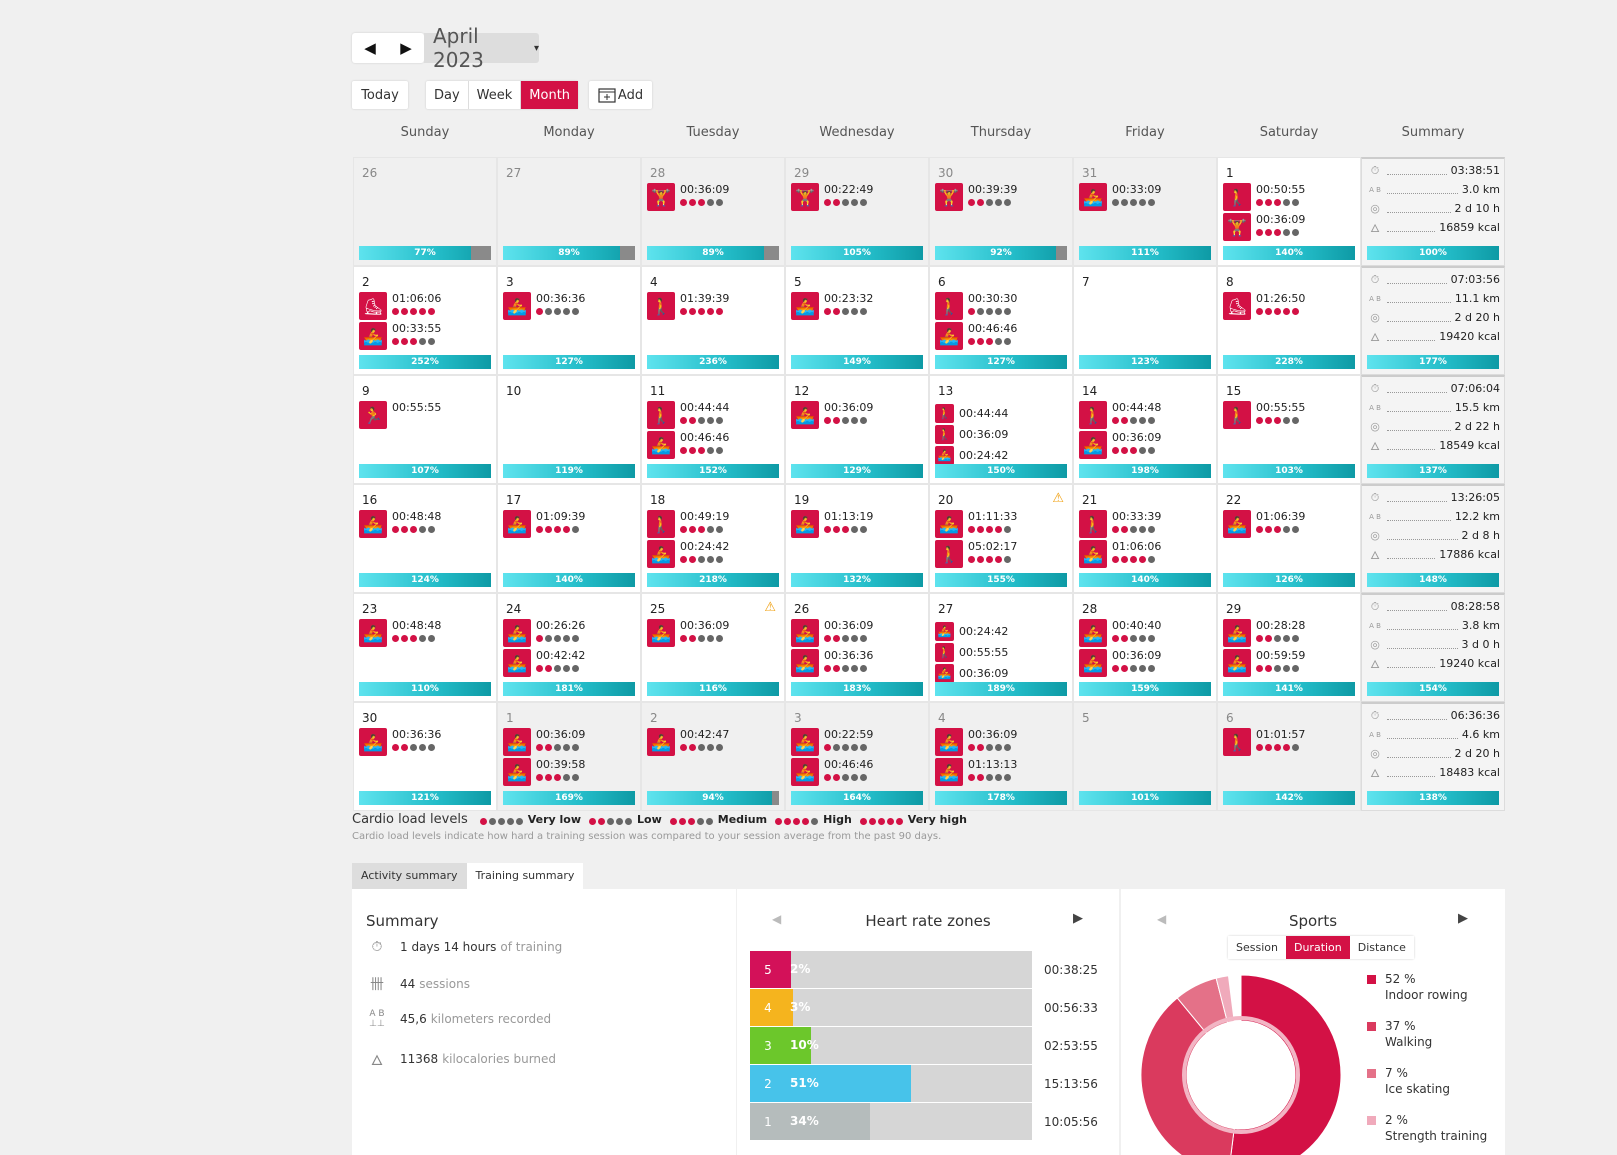 Image resolution: width=1617 pixels, height=1155 pixels. What do you see at coordinates (688, 306) in the screenshot?
I see `session: 🚶 01:39:39` at bounding box center [688, 306].